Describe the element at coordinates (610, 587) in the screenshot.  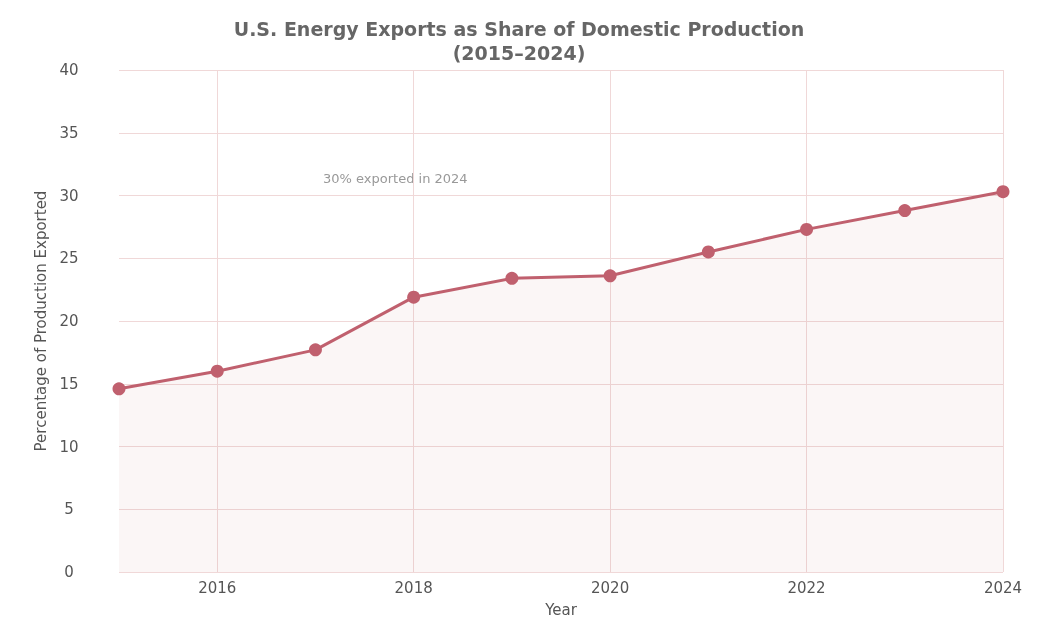
I see `x-tick-label: 2020` at that location.